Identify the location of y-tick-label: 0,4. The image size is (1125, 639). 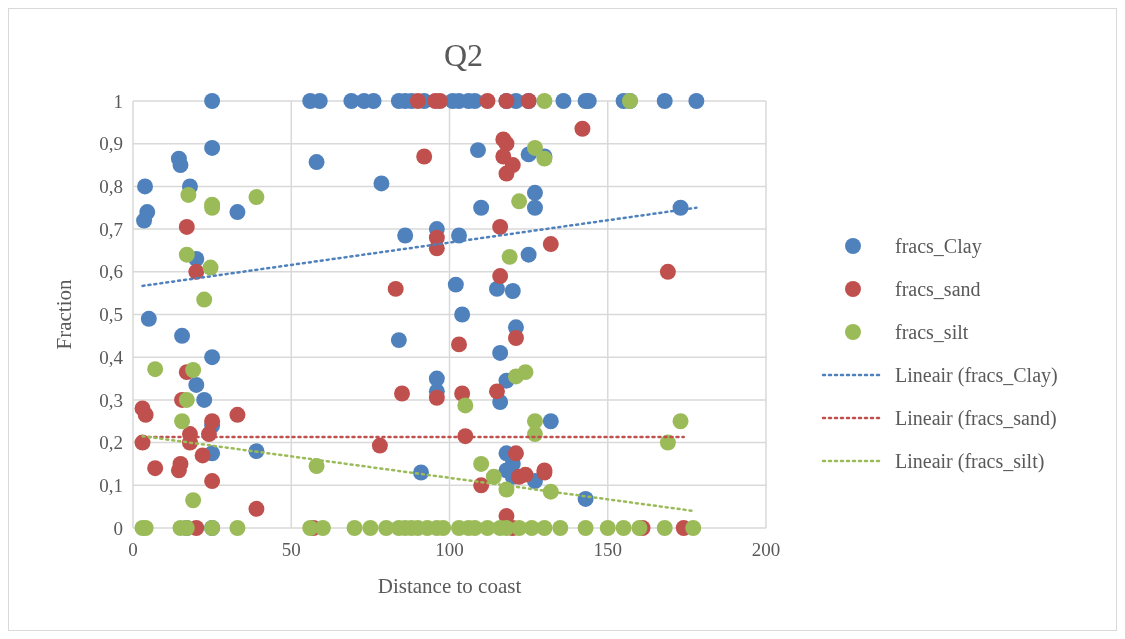
(111, 357).